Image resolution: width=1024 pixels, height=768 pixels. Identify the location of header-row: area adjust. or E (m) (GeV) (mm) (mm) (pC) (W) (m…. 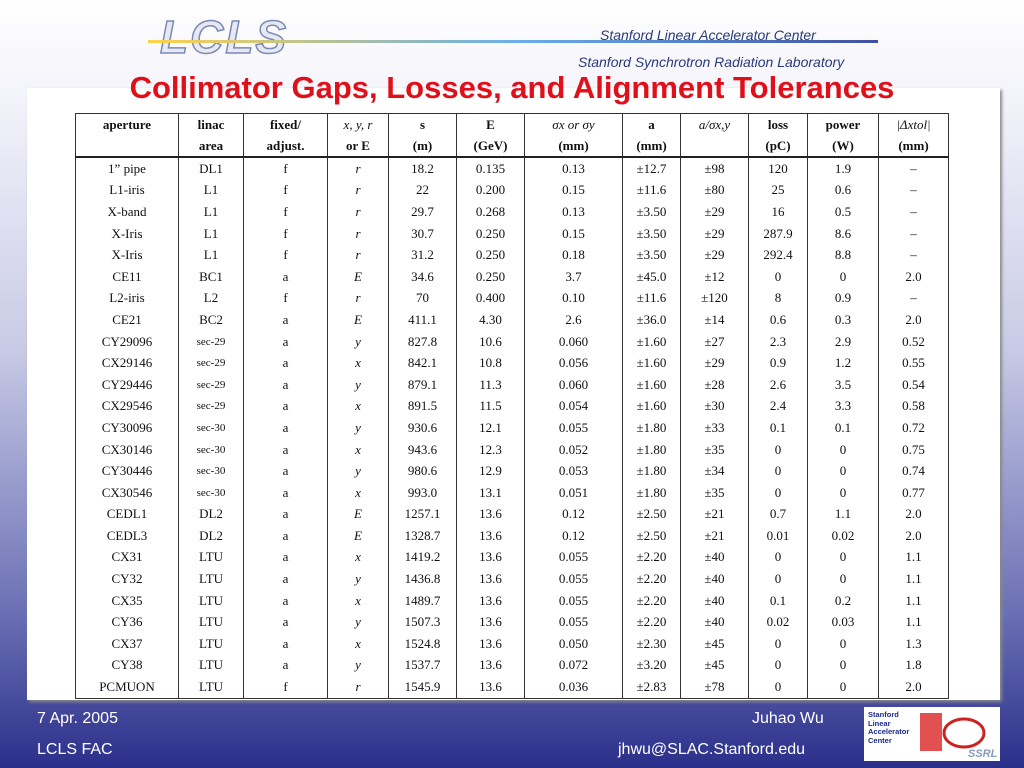
(512, 146).